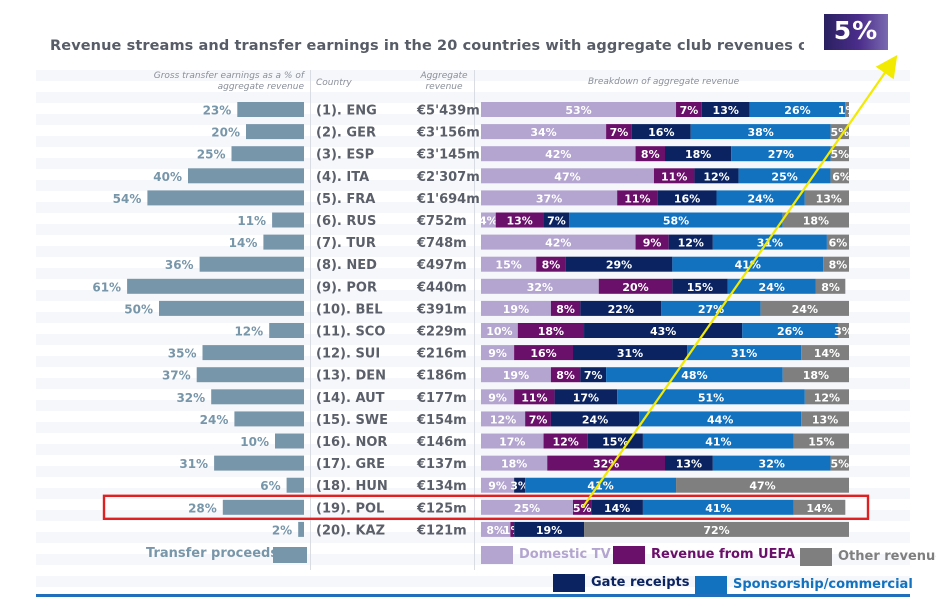 This screenshot has height=616, width=936. I want to click on transfer-label: 12%, so click(248, 332).